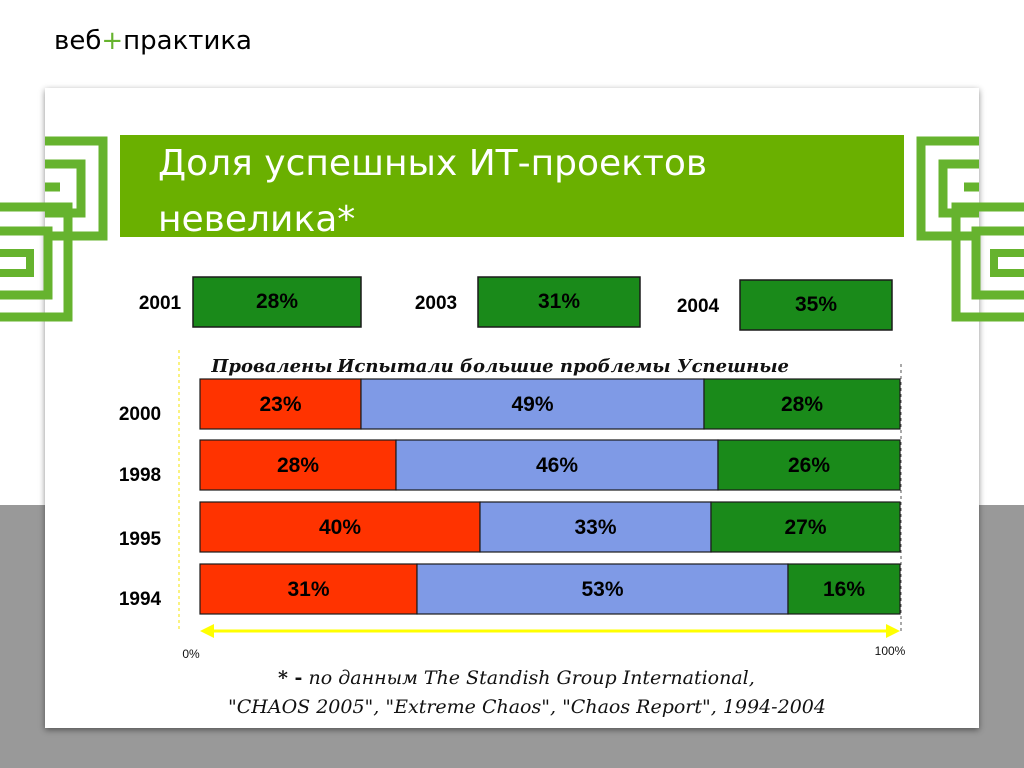 The image size is (1024, 768). I want to click on bar-value-label: 49%, so click(532, 404).